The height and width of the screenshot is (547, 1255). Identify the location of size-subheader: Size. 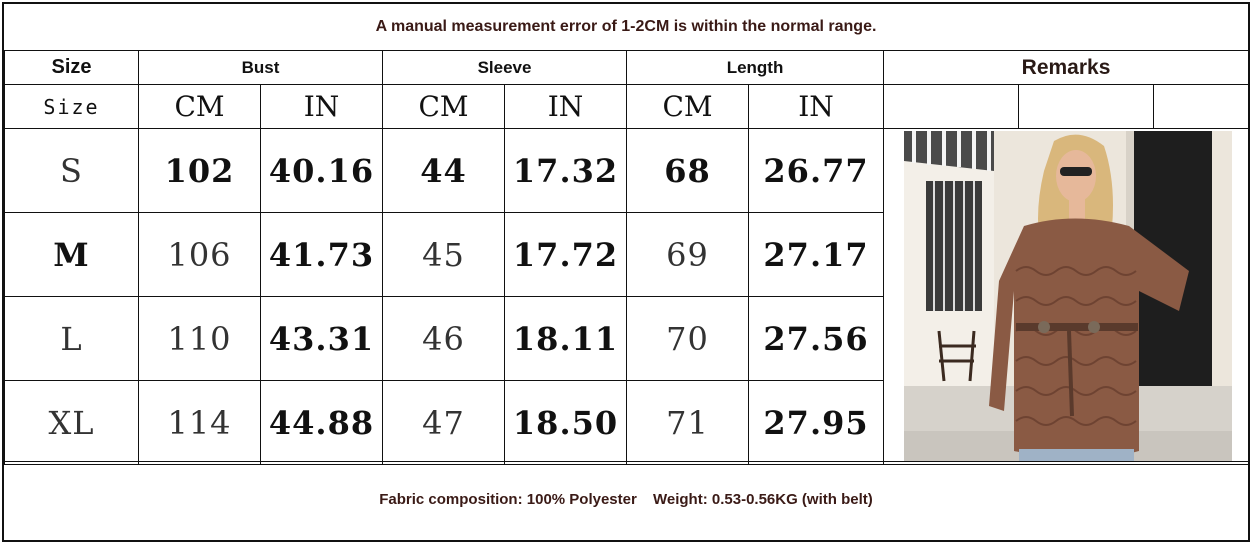
(71, 106).